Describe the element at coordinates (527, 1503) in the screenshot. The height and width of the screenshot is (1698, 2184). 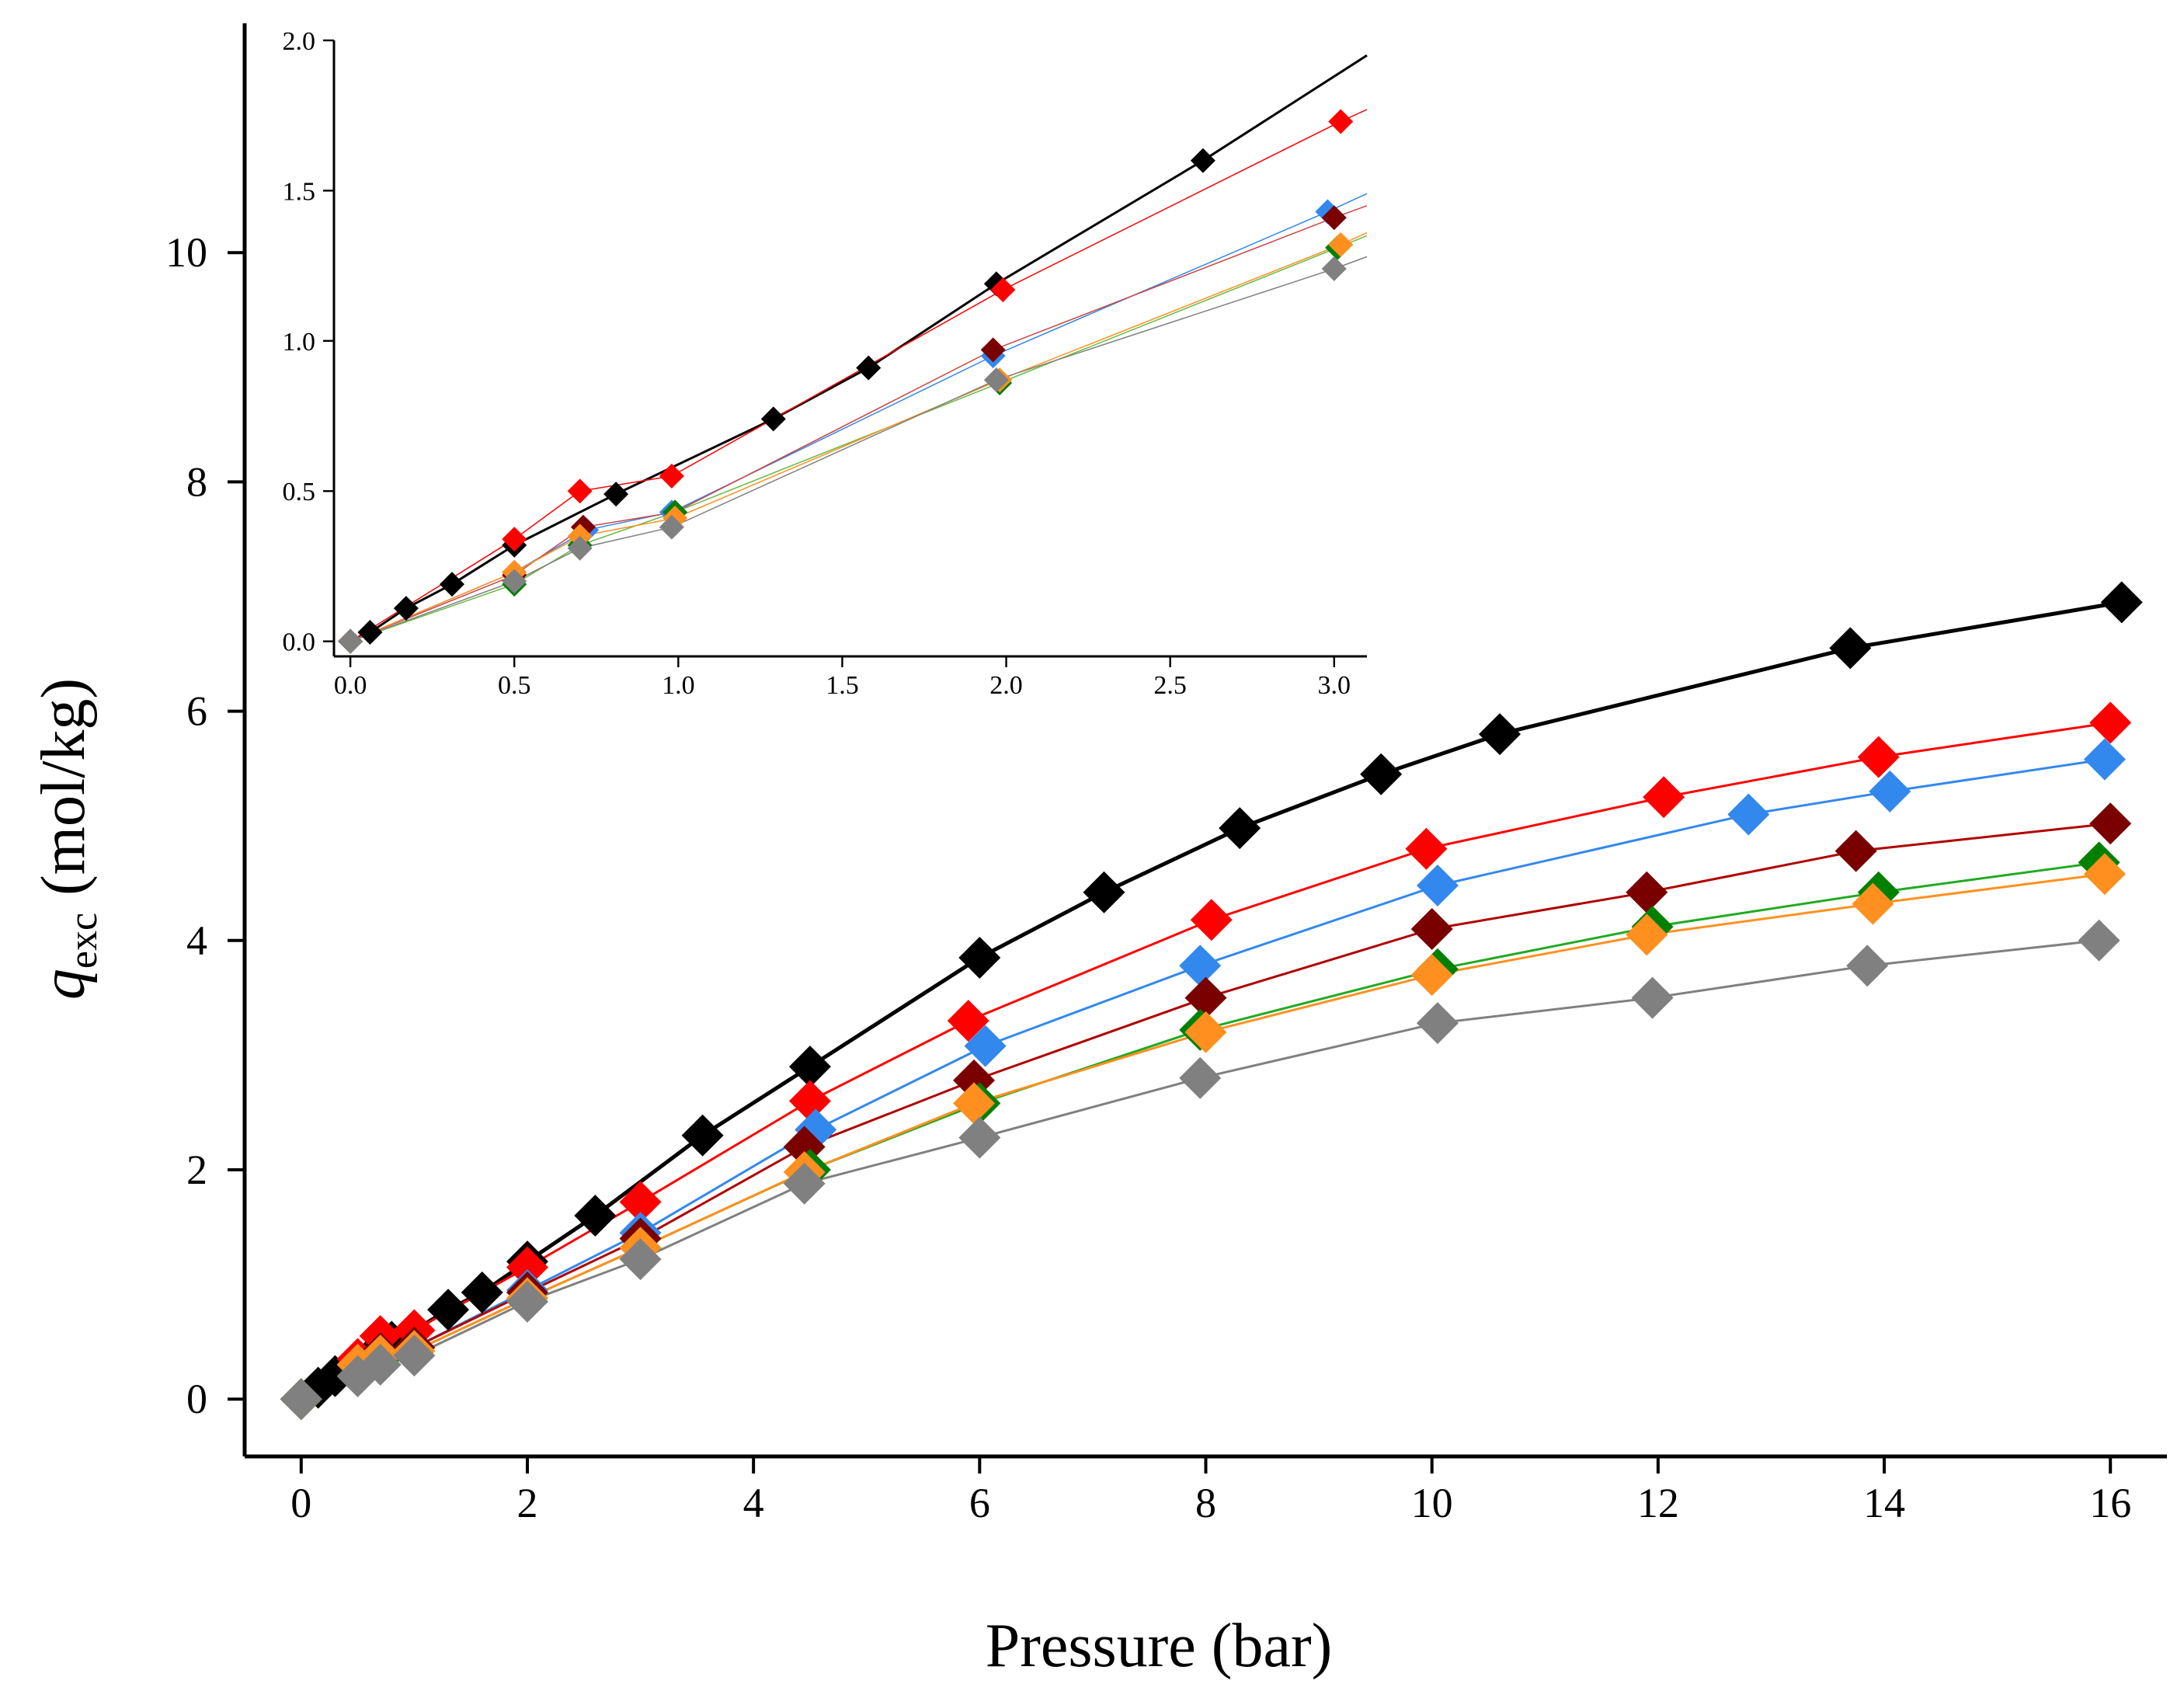
I see `main-x-tick-label: 2` at that location.